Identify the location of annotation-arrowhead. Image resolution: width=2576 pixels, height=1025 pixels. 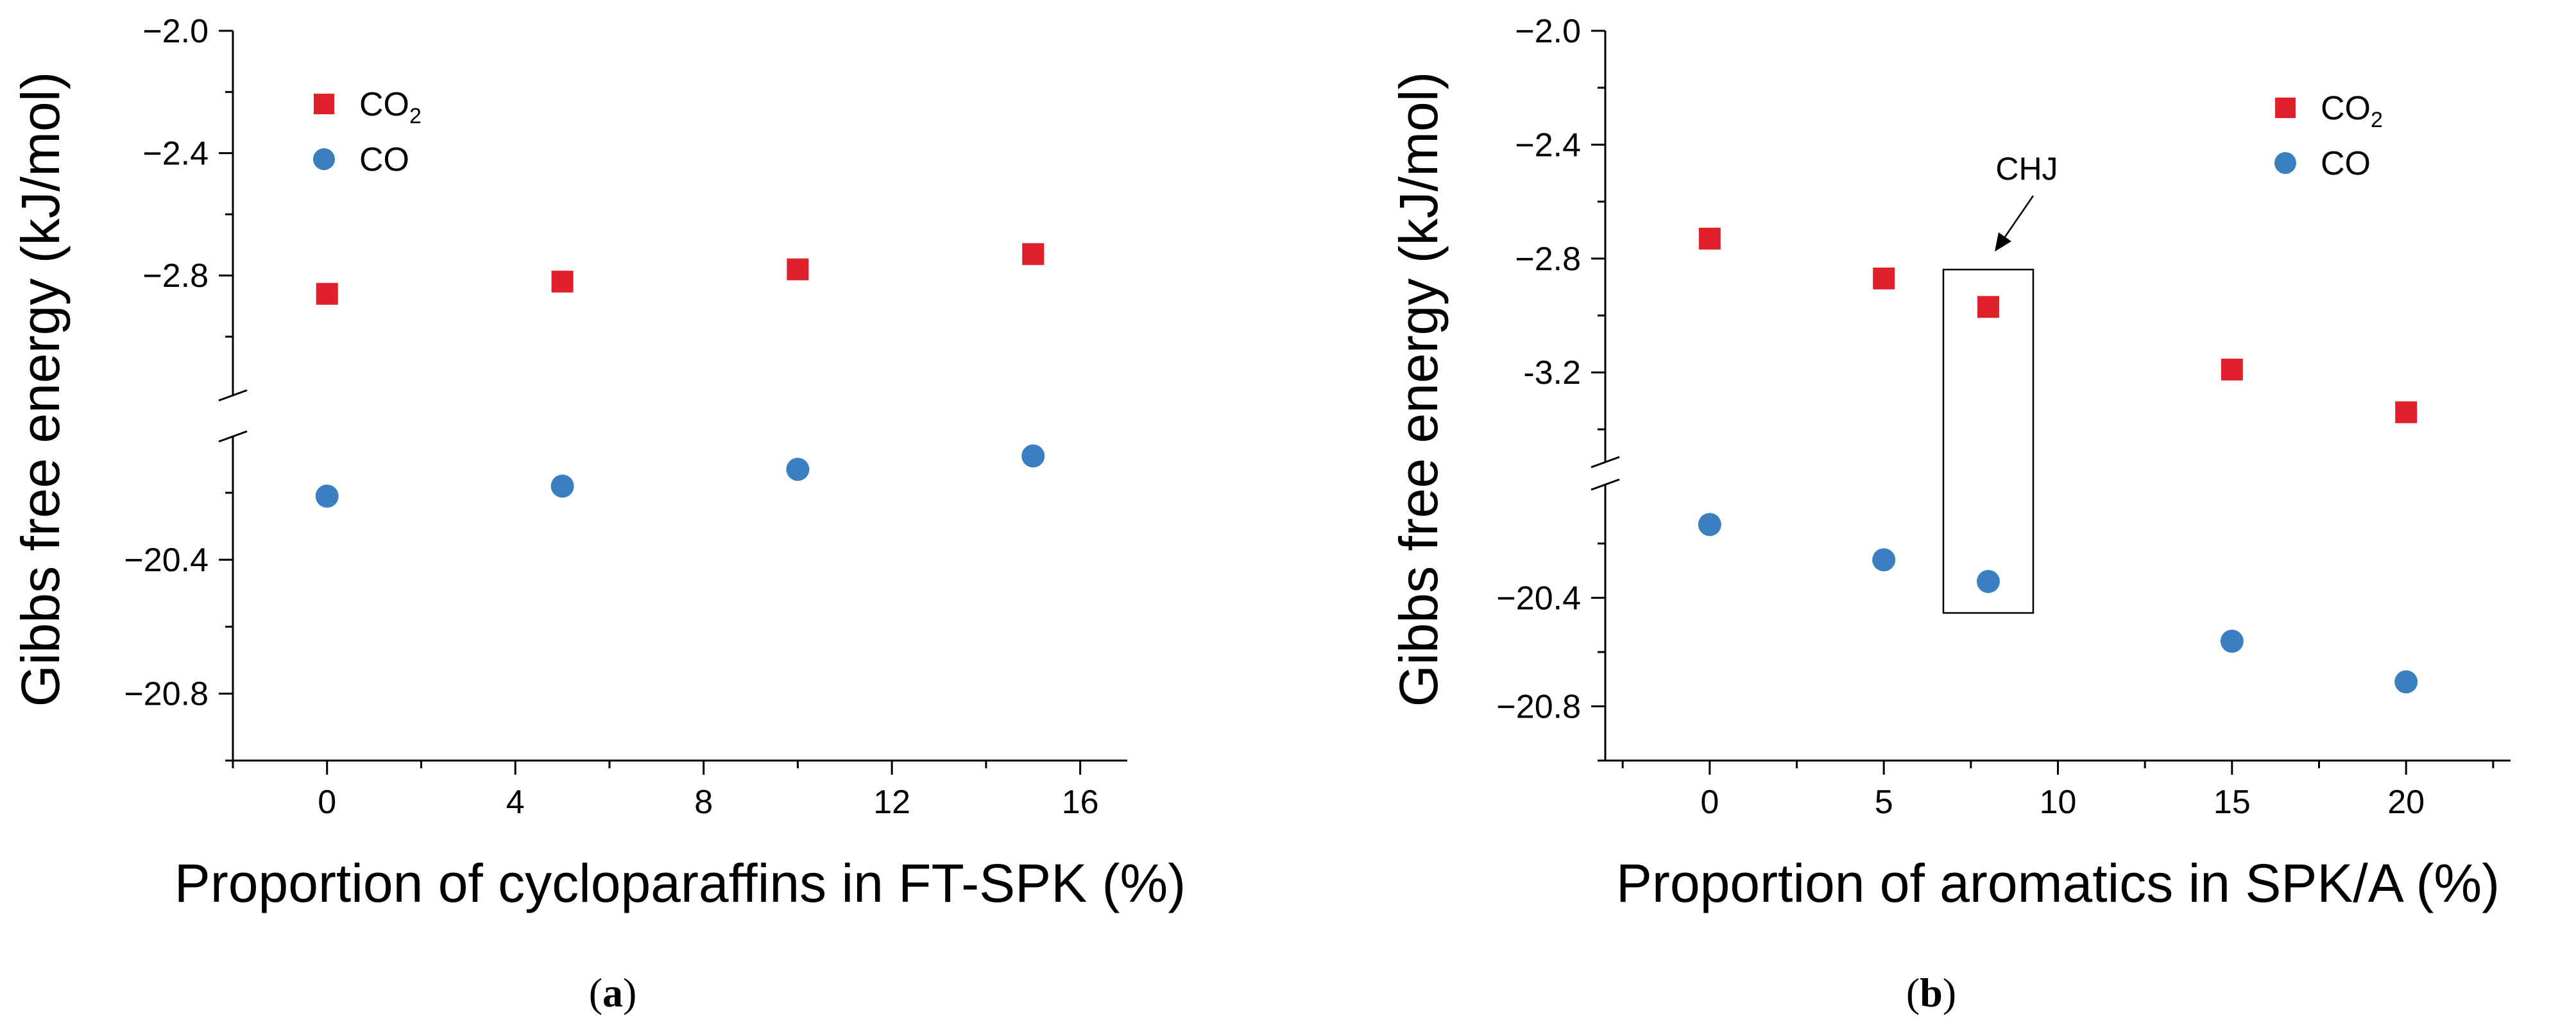
(2002, 242).